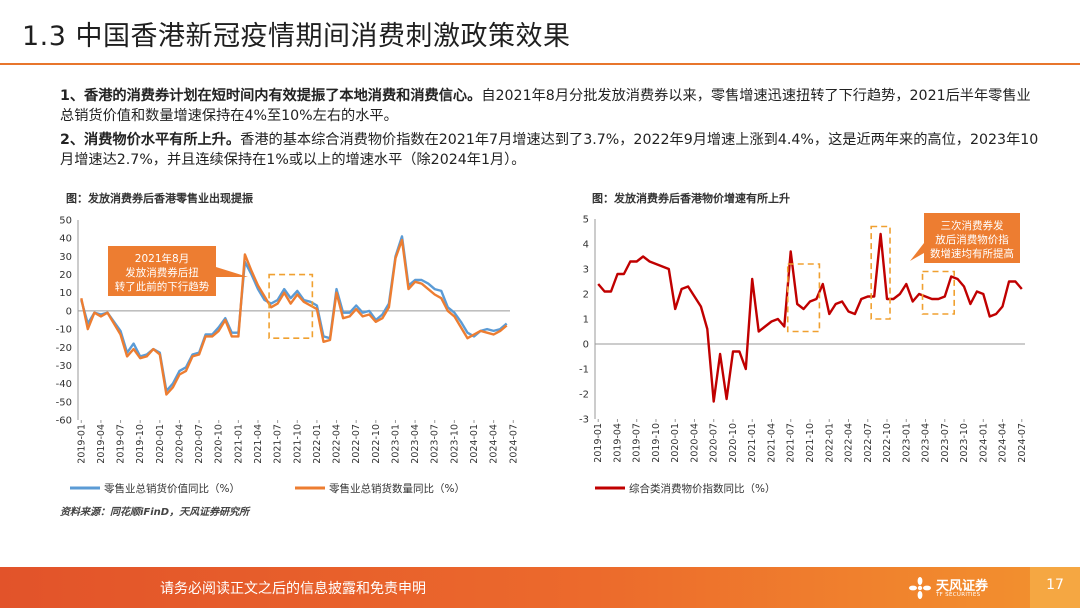  I want to click on paragraph-2-lead: 2、消费物价水平有所上升。, so click(150, 140).